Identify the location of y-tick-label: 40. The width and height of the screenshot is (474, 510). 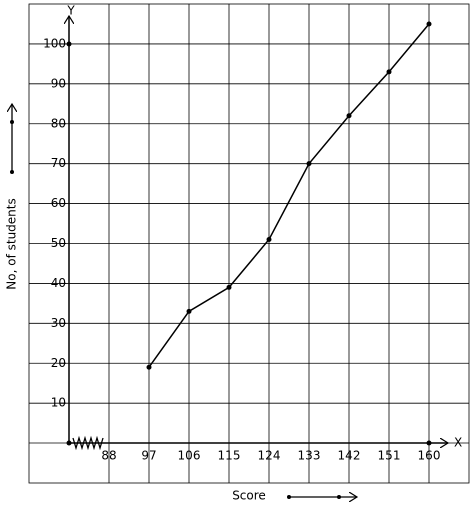
(58, 283).